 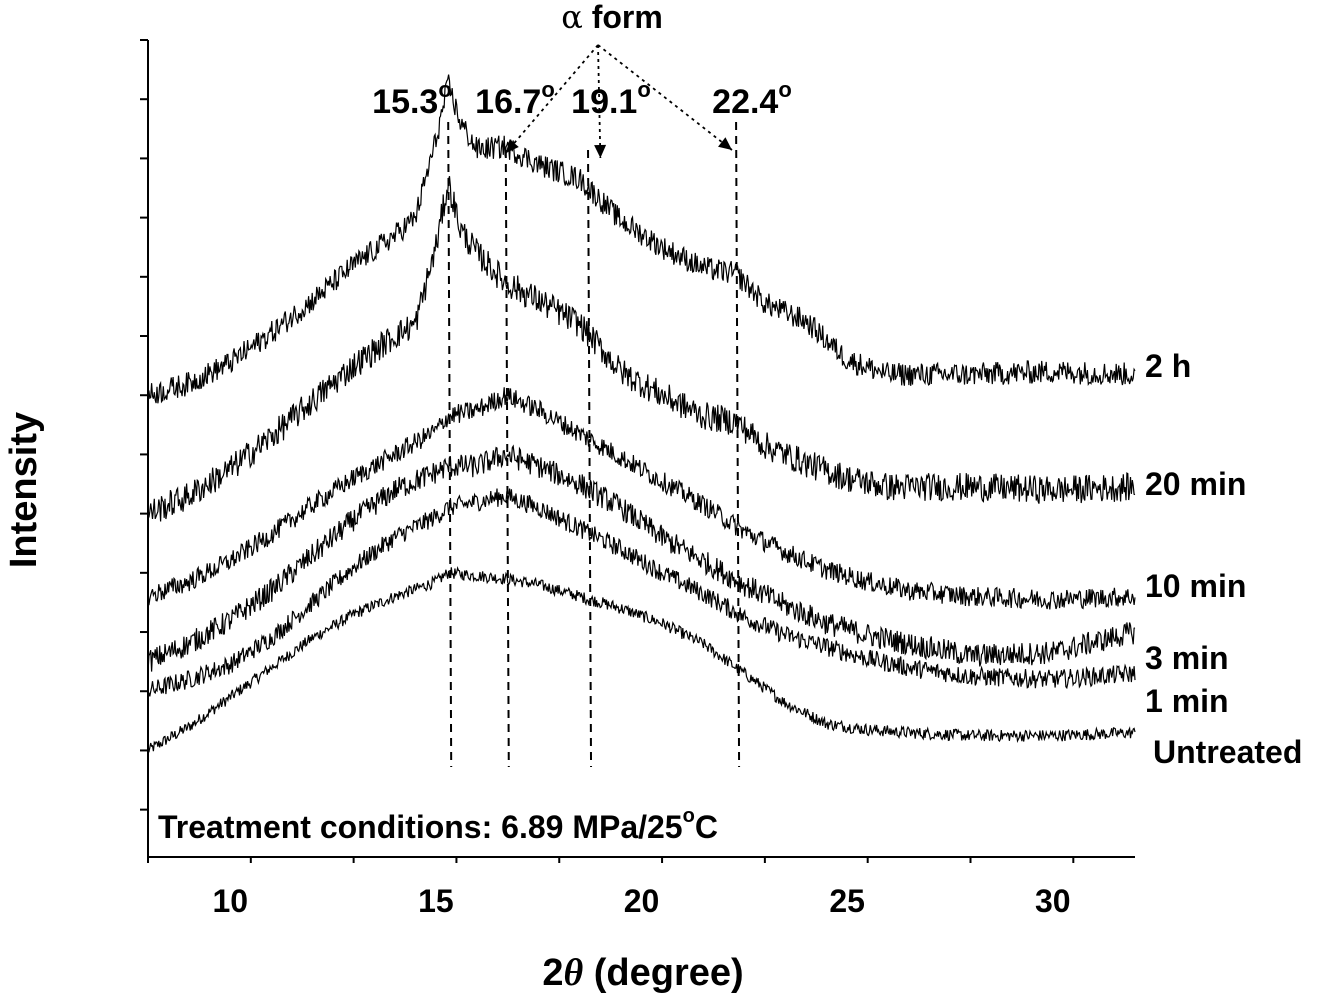 I want to click on series-label: 2 h, so click(x=1168, y=366).